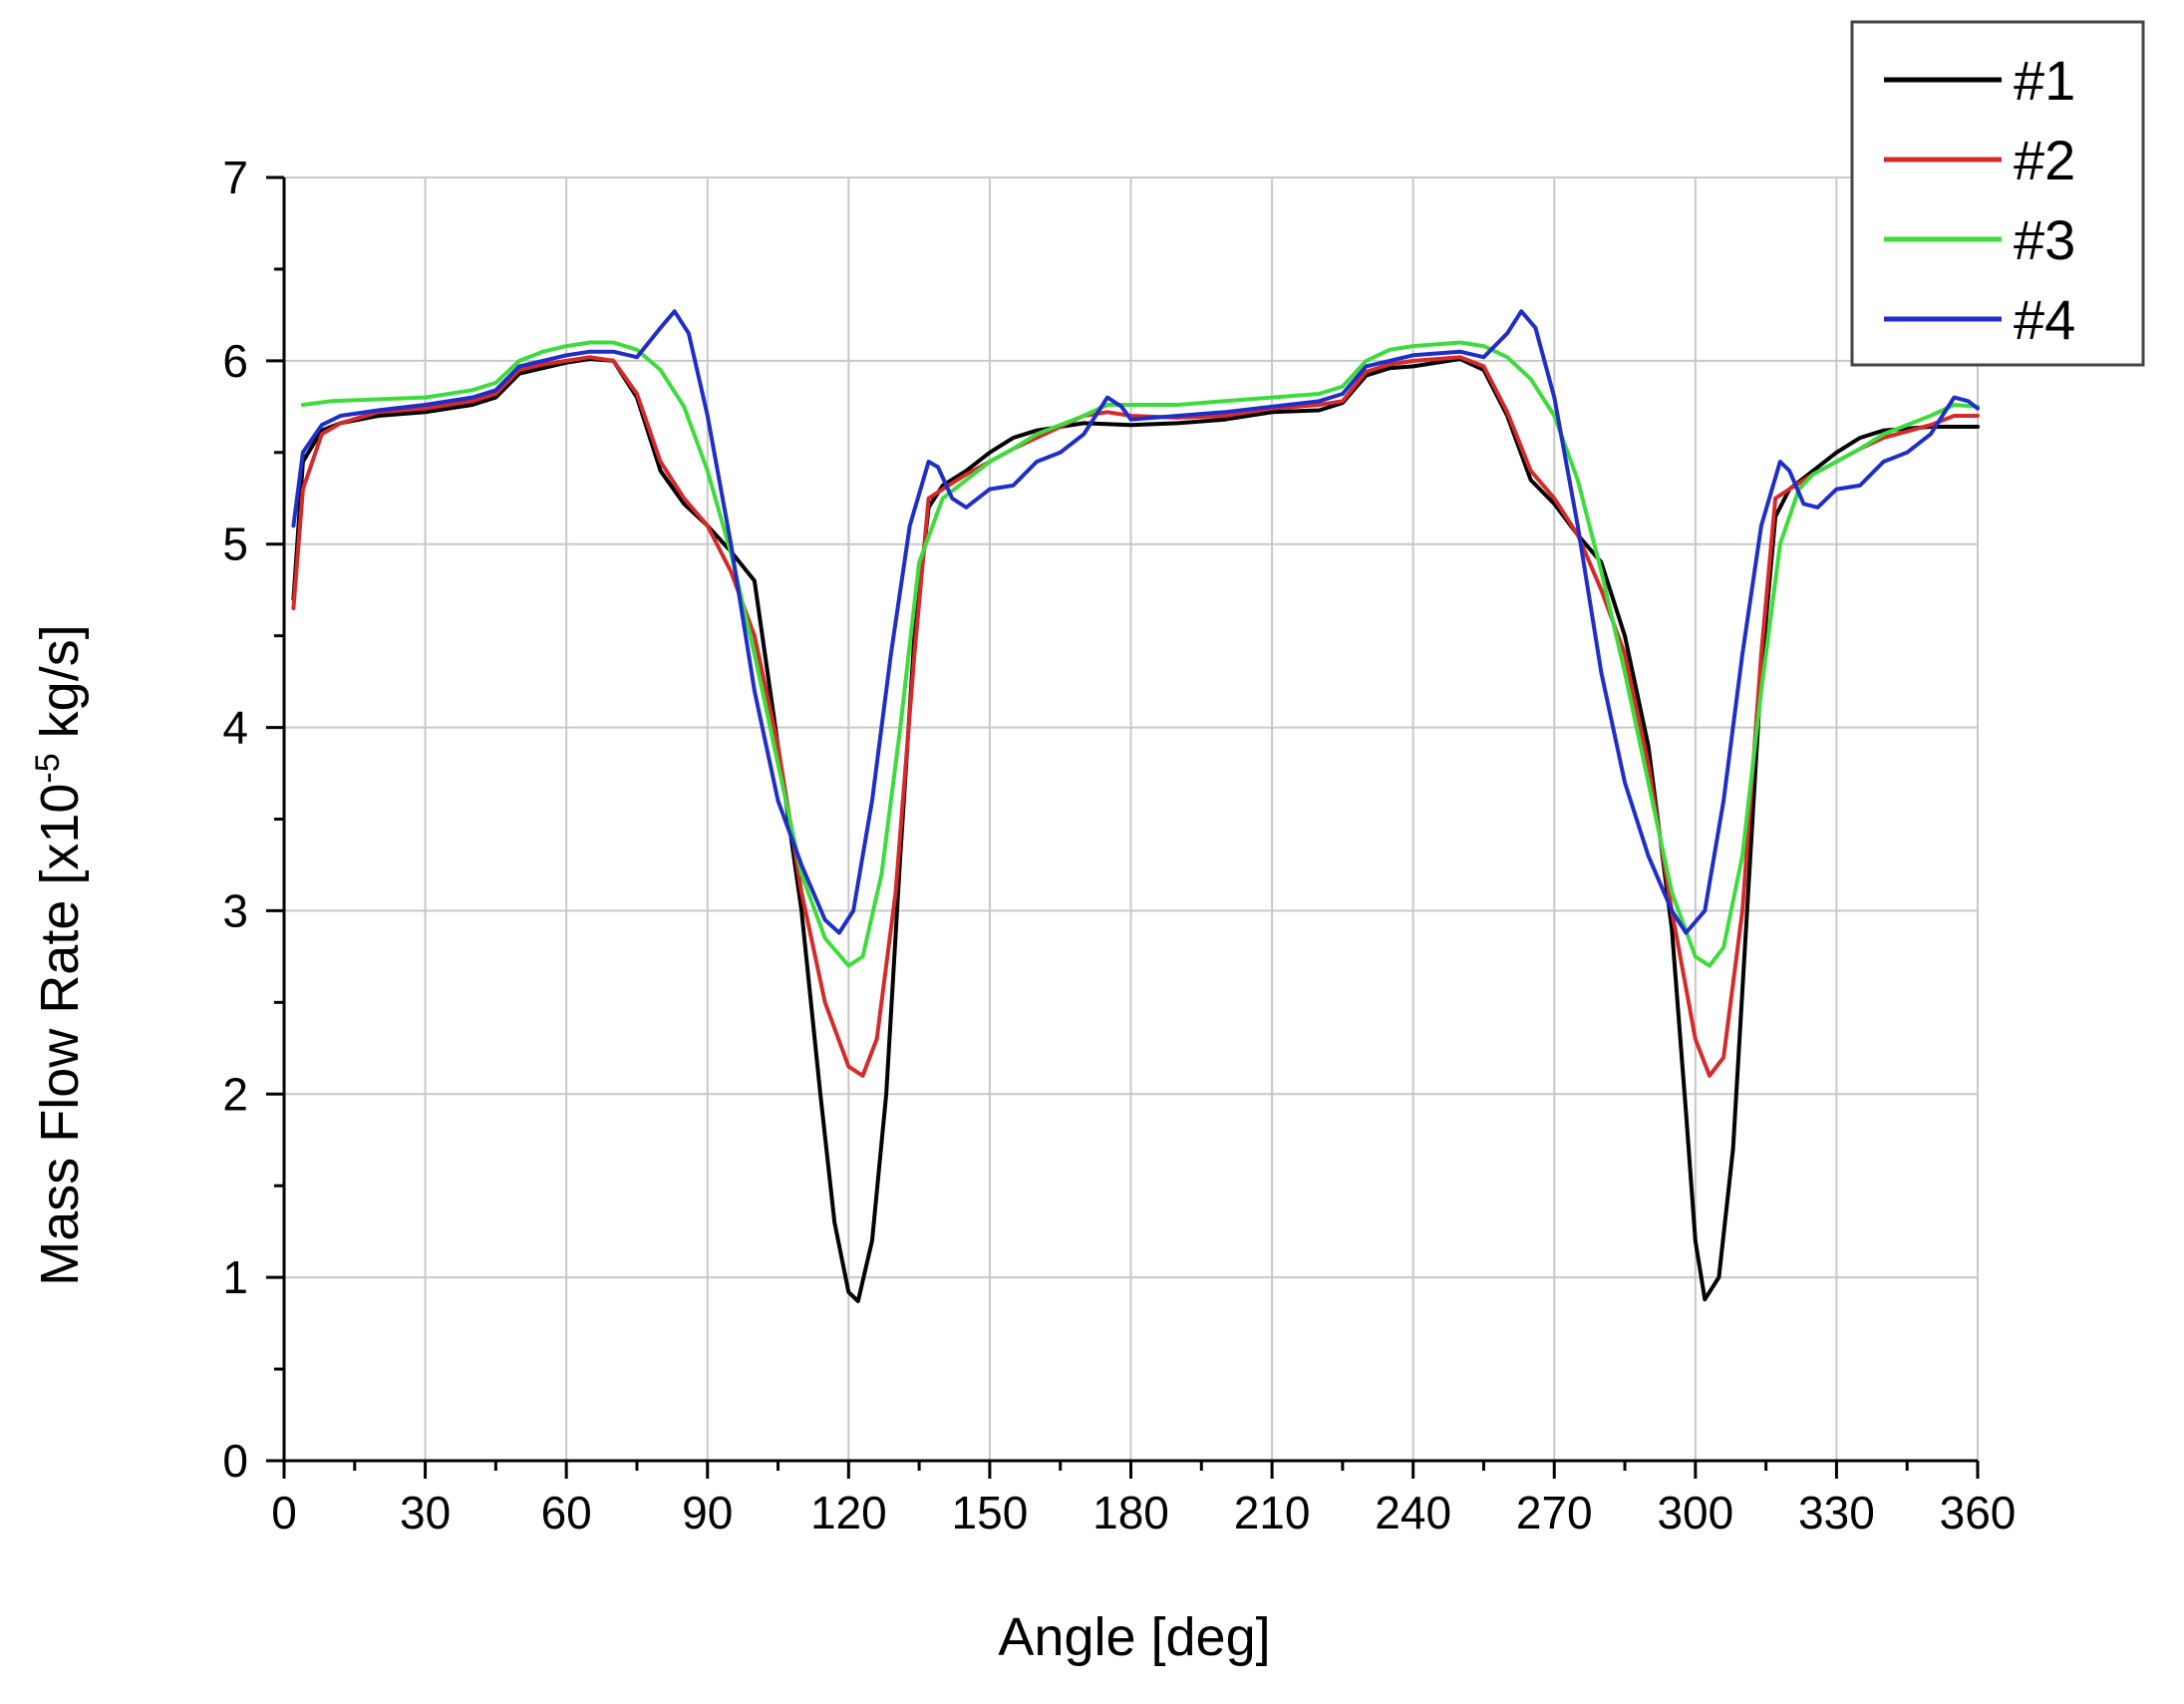 The height and width of the screenshot is (1704, 2184). I want to click on x-tick-label-12: 360, so click(1978, 1512).